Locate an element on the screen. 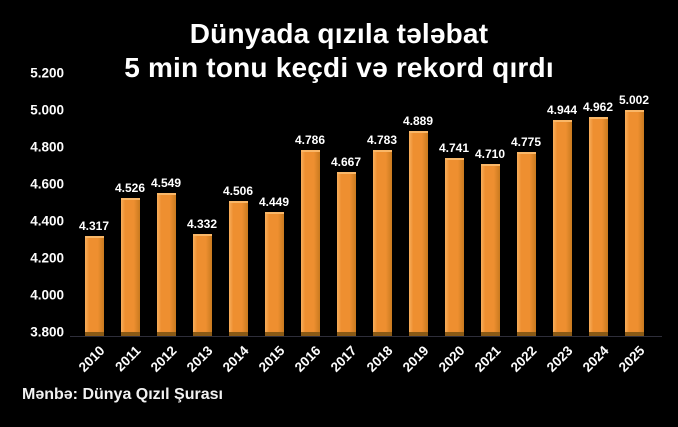 Image resolution: width=678 pixels, height=427 pixels. bar-value-label: 4.449 is located at coordinates (274, 202).